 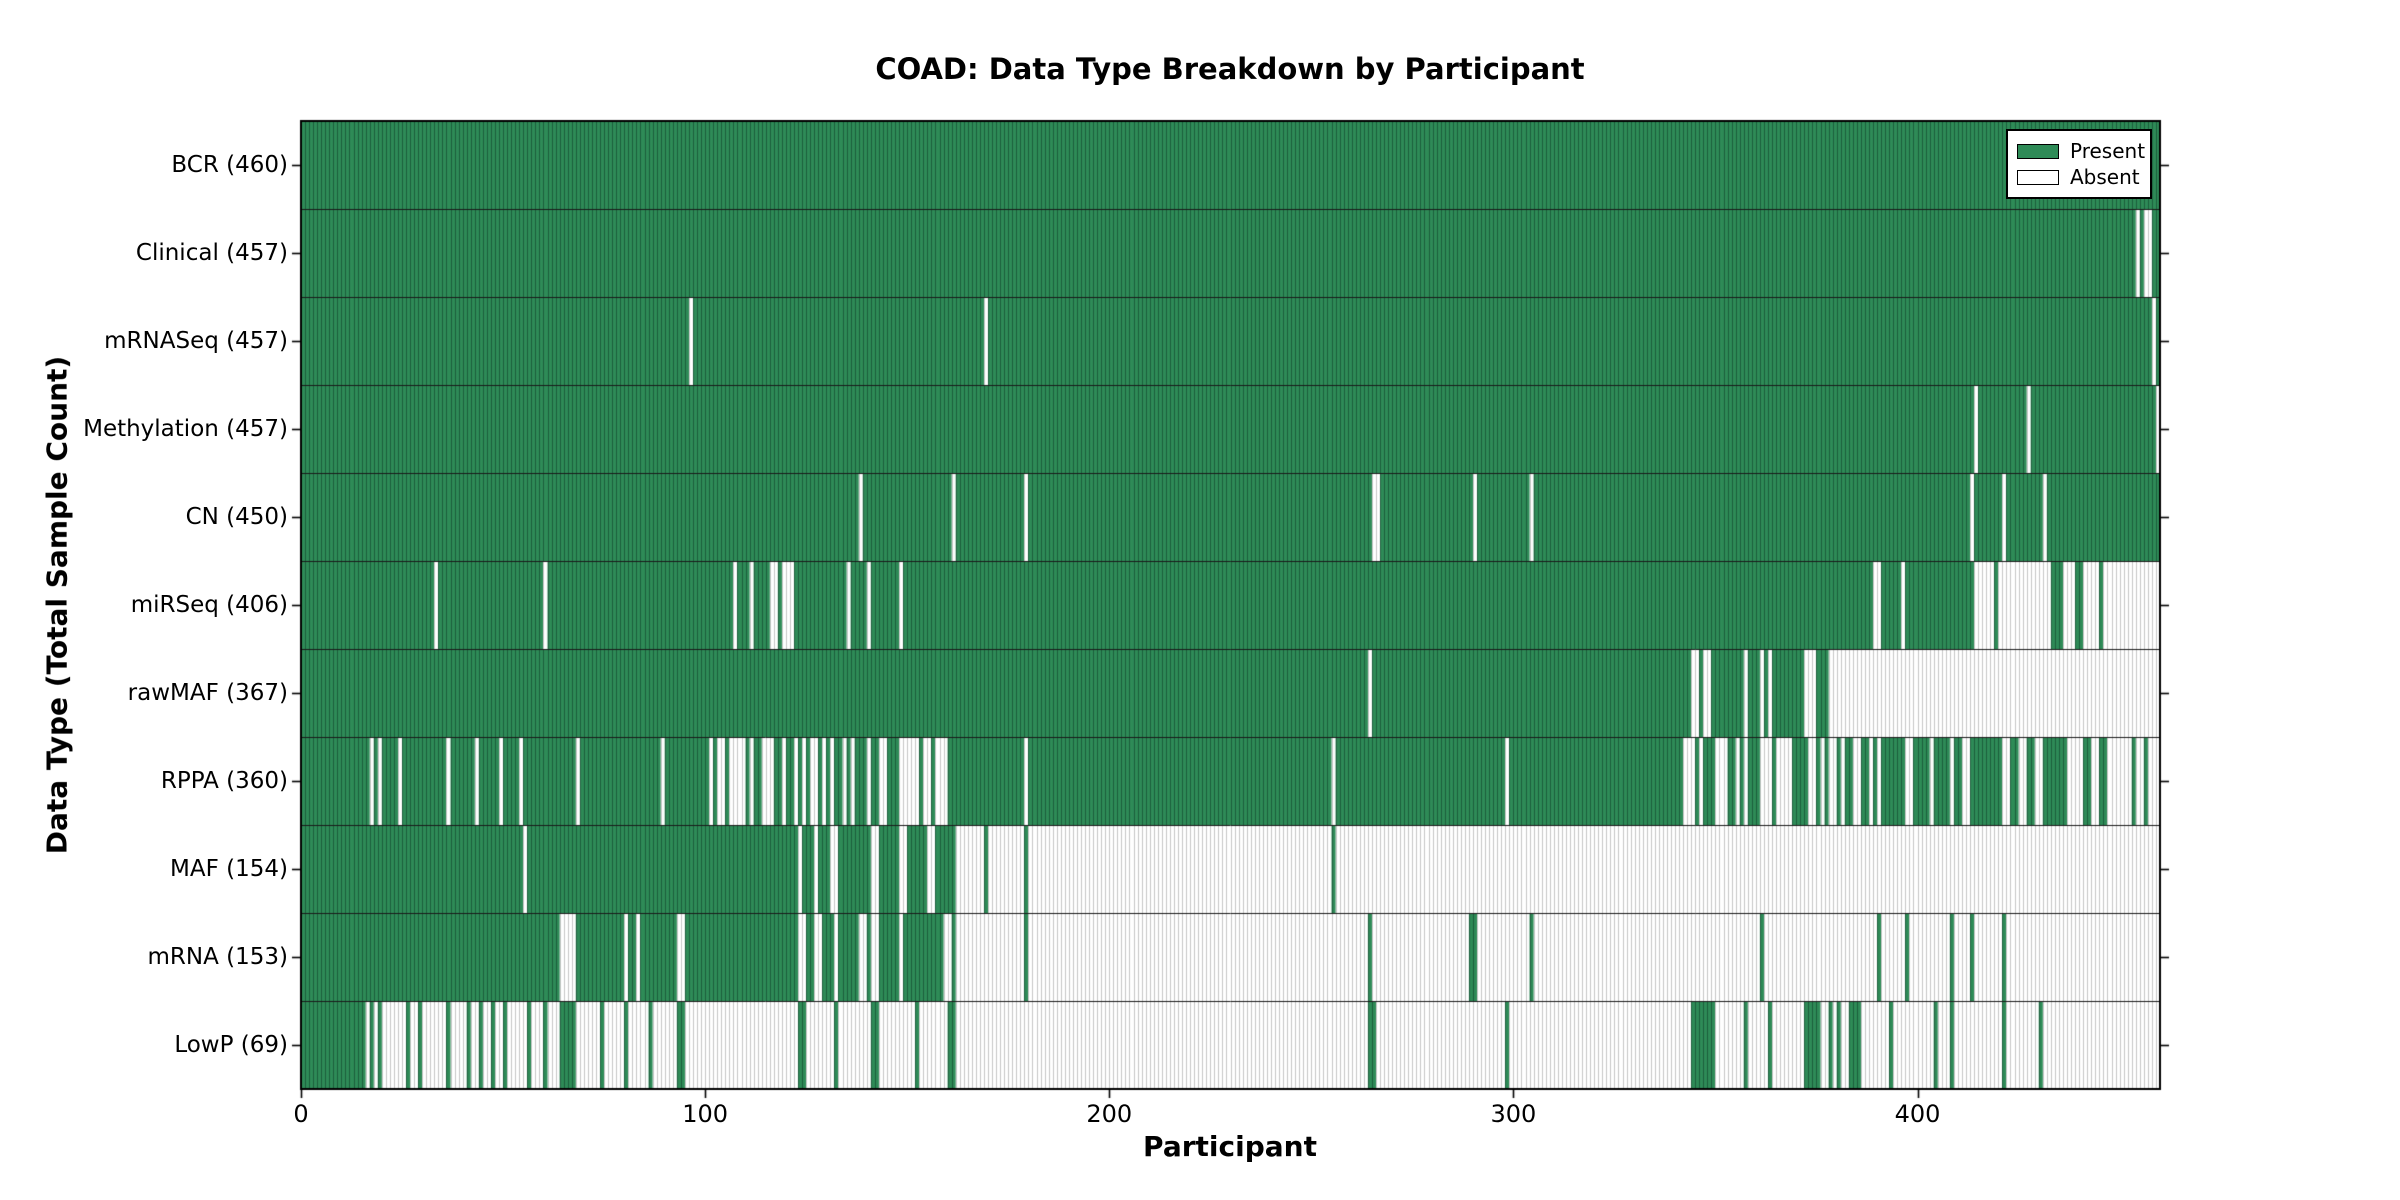 I want to click on y-tick-label-rawMAF: rawMAF (367), so click(x=207, y=693).